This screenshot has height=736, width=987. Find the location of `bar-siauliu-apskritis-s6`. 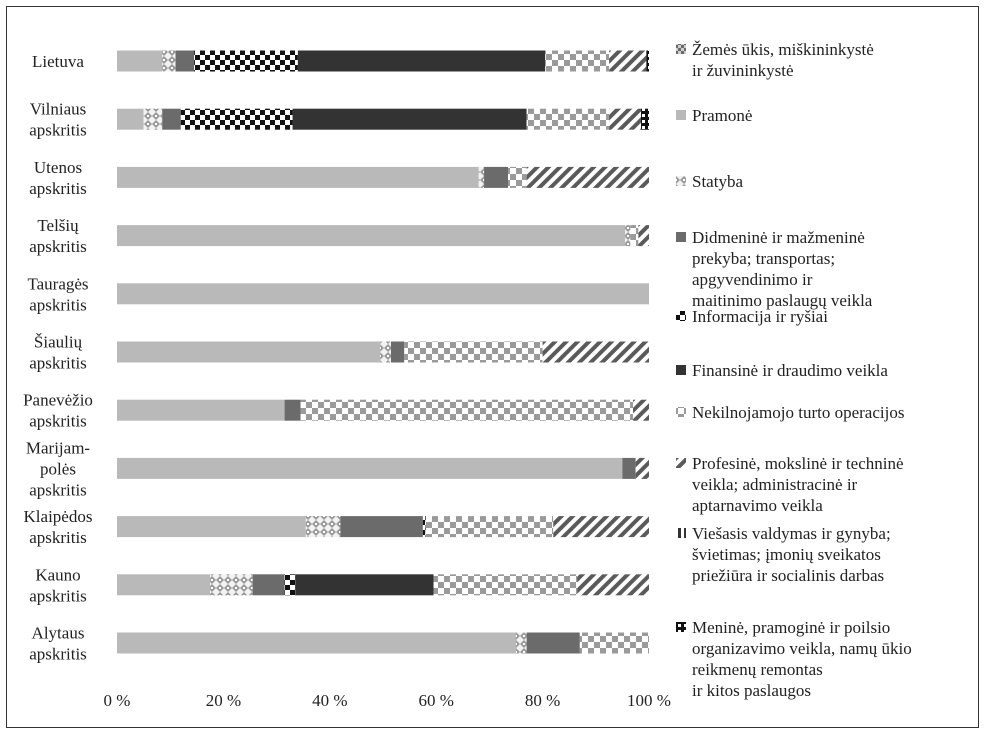

bar-siauliu-apskritis-s6 is located at coordinates (473, 352).